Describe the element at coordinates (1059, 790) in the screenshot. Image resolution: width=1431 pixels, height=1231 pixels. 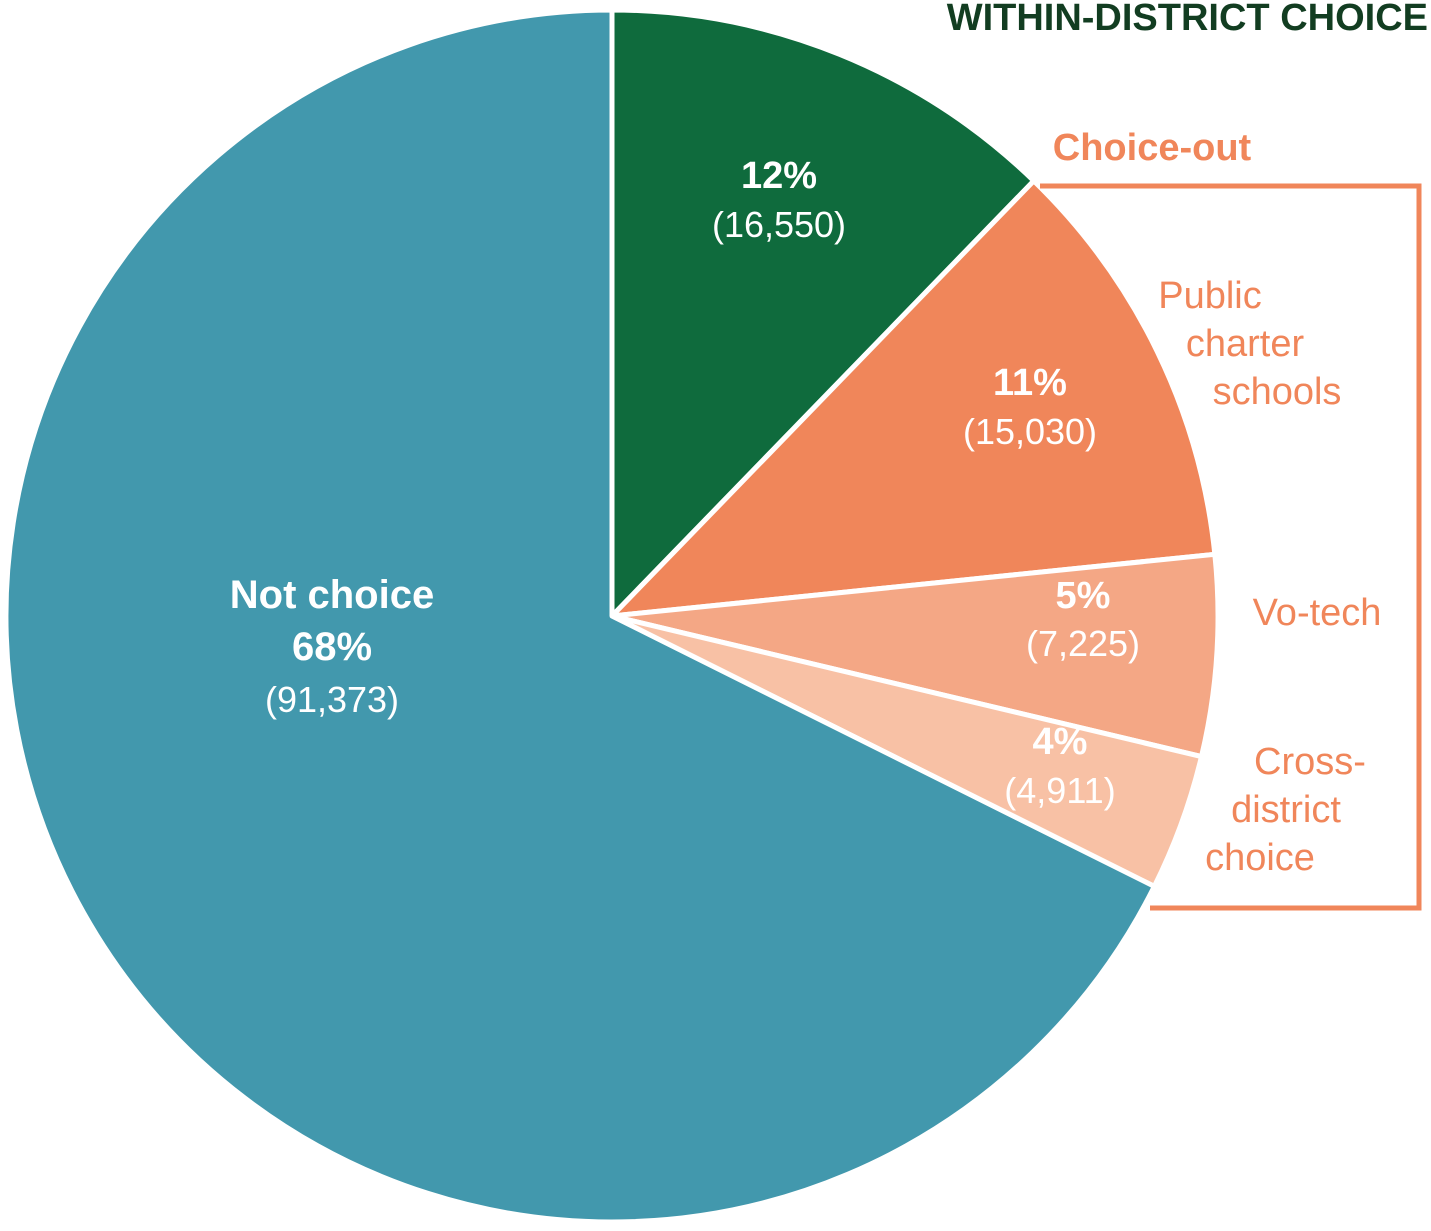
I see `slice-label-cross-value: (4,911)` at that location.